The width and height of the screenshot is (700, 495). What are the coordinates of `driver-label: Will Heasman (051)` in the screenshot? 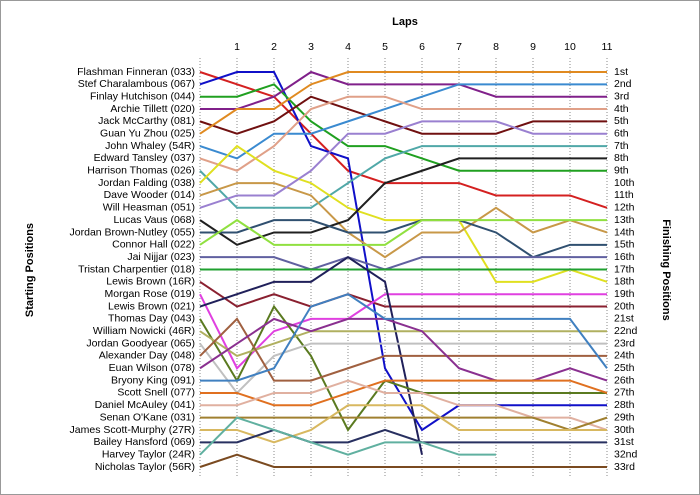 It's located at (149, 208).